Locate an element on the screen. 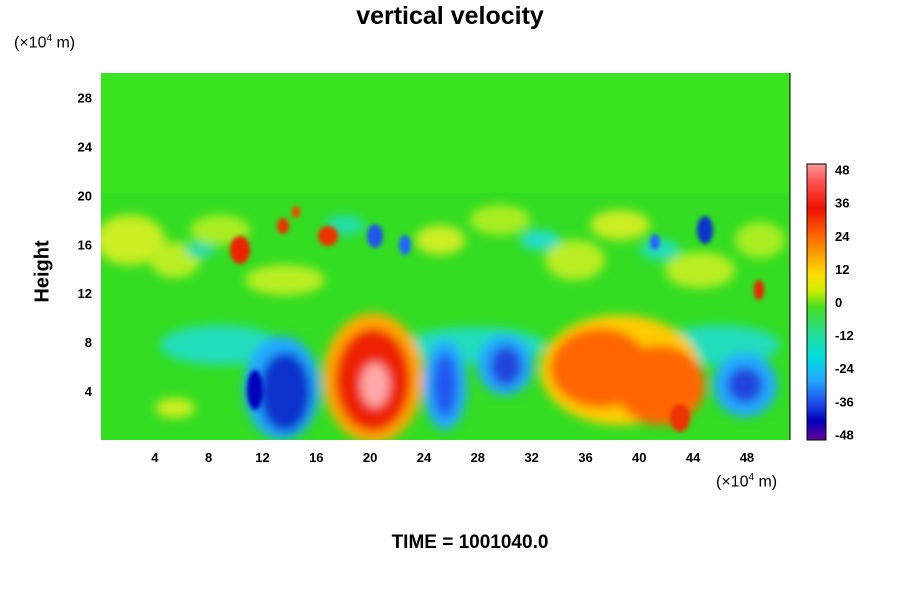 The width and height of the screenshot is (900, 600). y-axis-unit: (×104 m) is located at coordinates (45, 42).